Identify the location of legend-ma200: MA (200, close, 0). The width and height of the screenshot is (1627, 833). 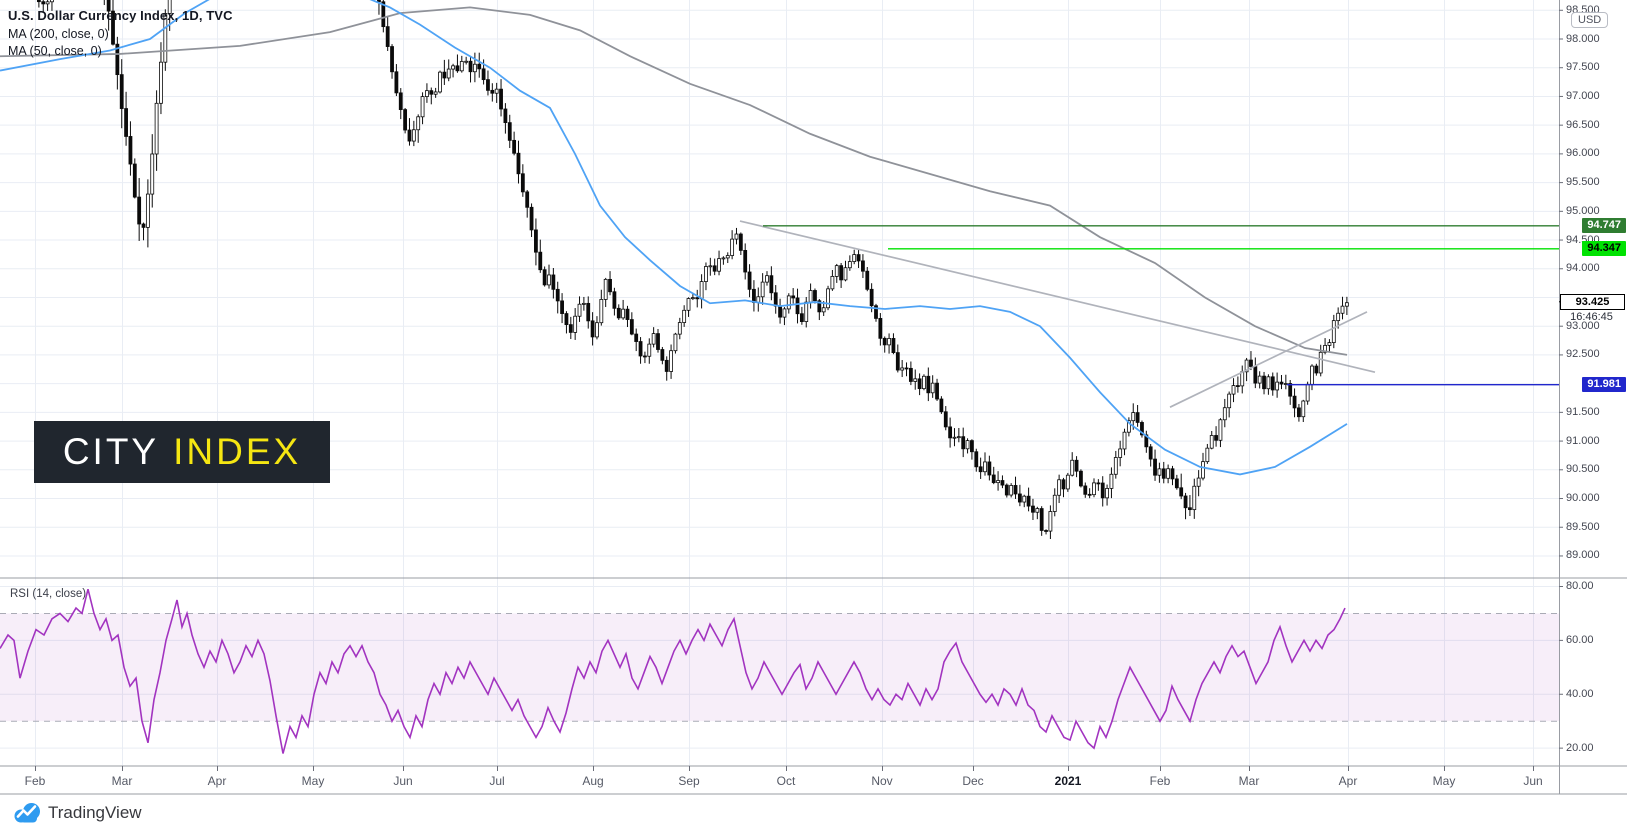
(58, 33).